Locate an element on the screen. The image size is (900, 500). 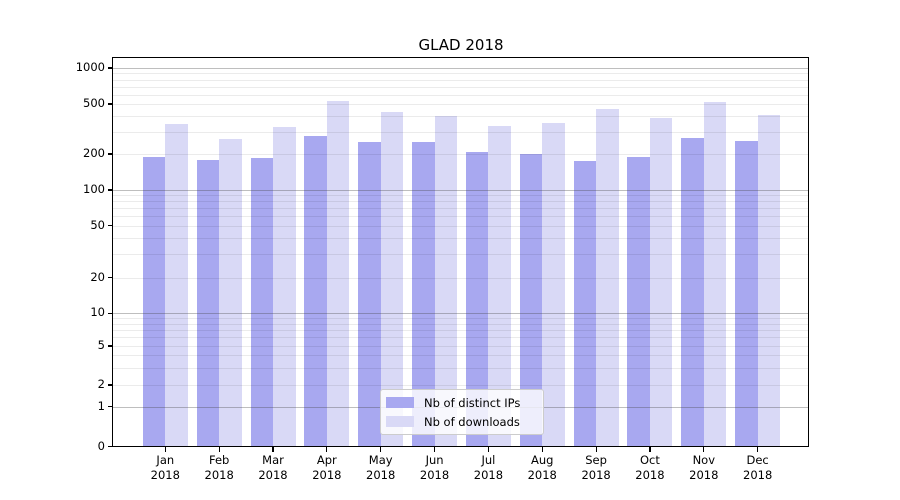
x-tick-month: Jan is located at coordinates (165, 459).